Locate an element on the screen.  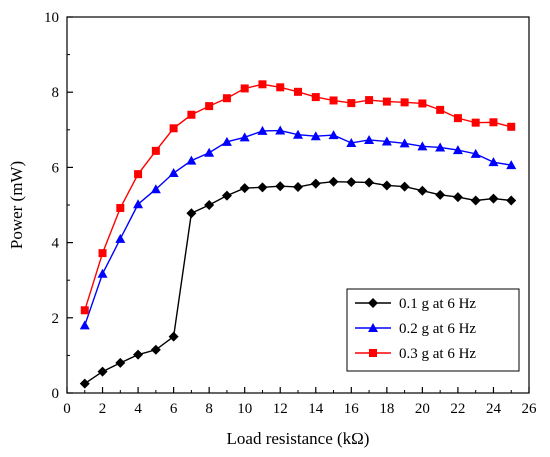
x-tick-label: 2 is located at coordinates (103, 409).